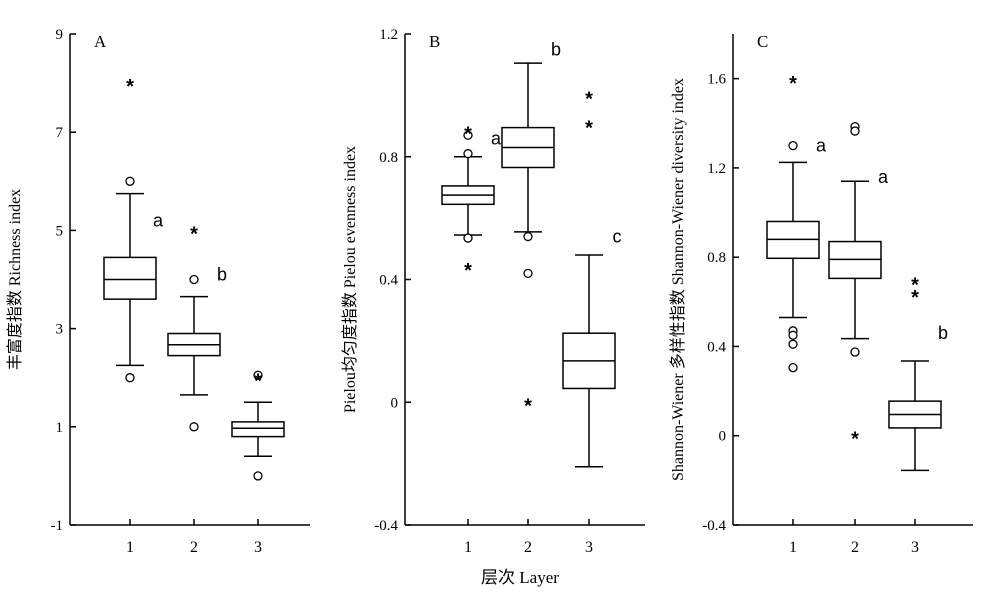 Image resolution: width=1000 pixels, height=613 pixels. Describe the element at coordinates (60, 330) in the screenshot. I see `y-tick-label: 3` at that location.